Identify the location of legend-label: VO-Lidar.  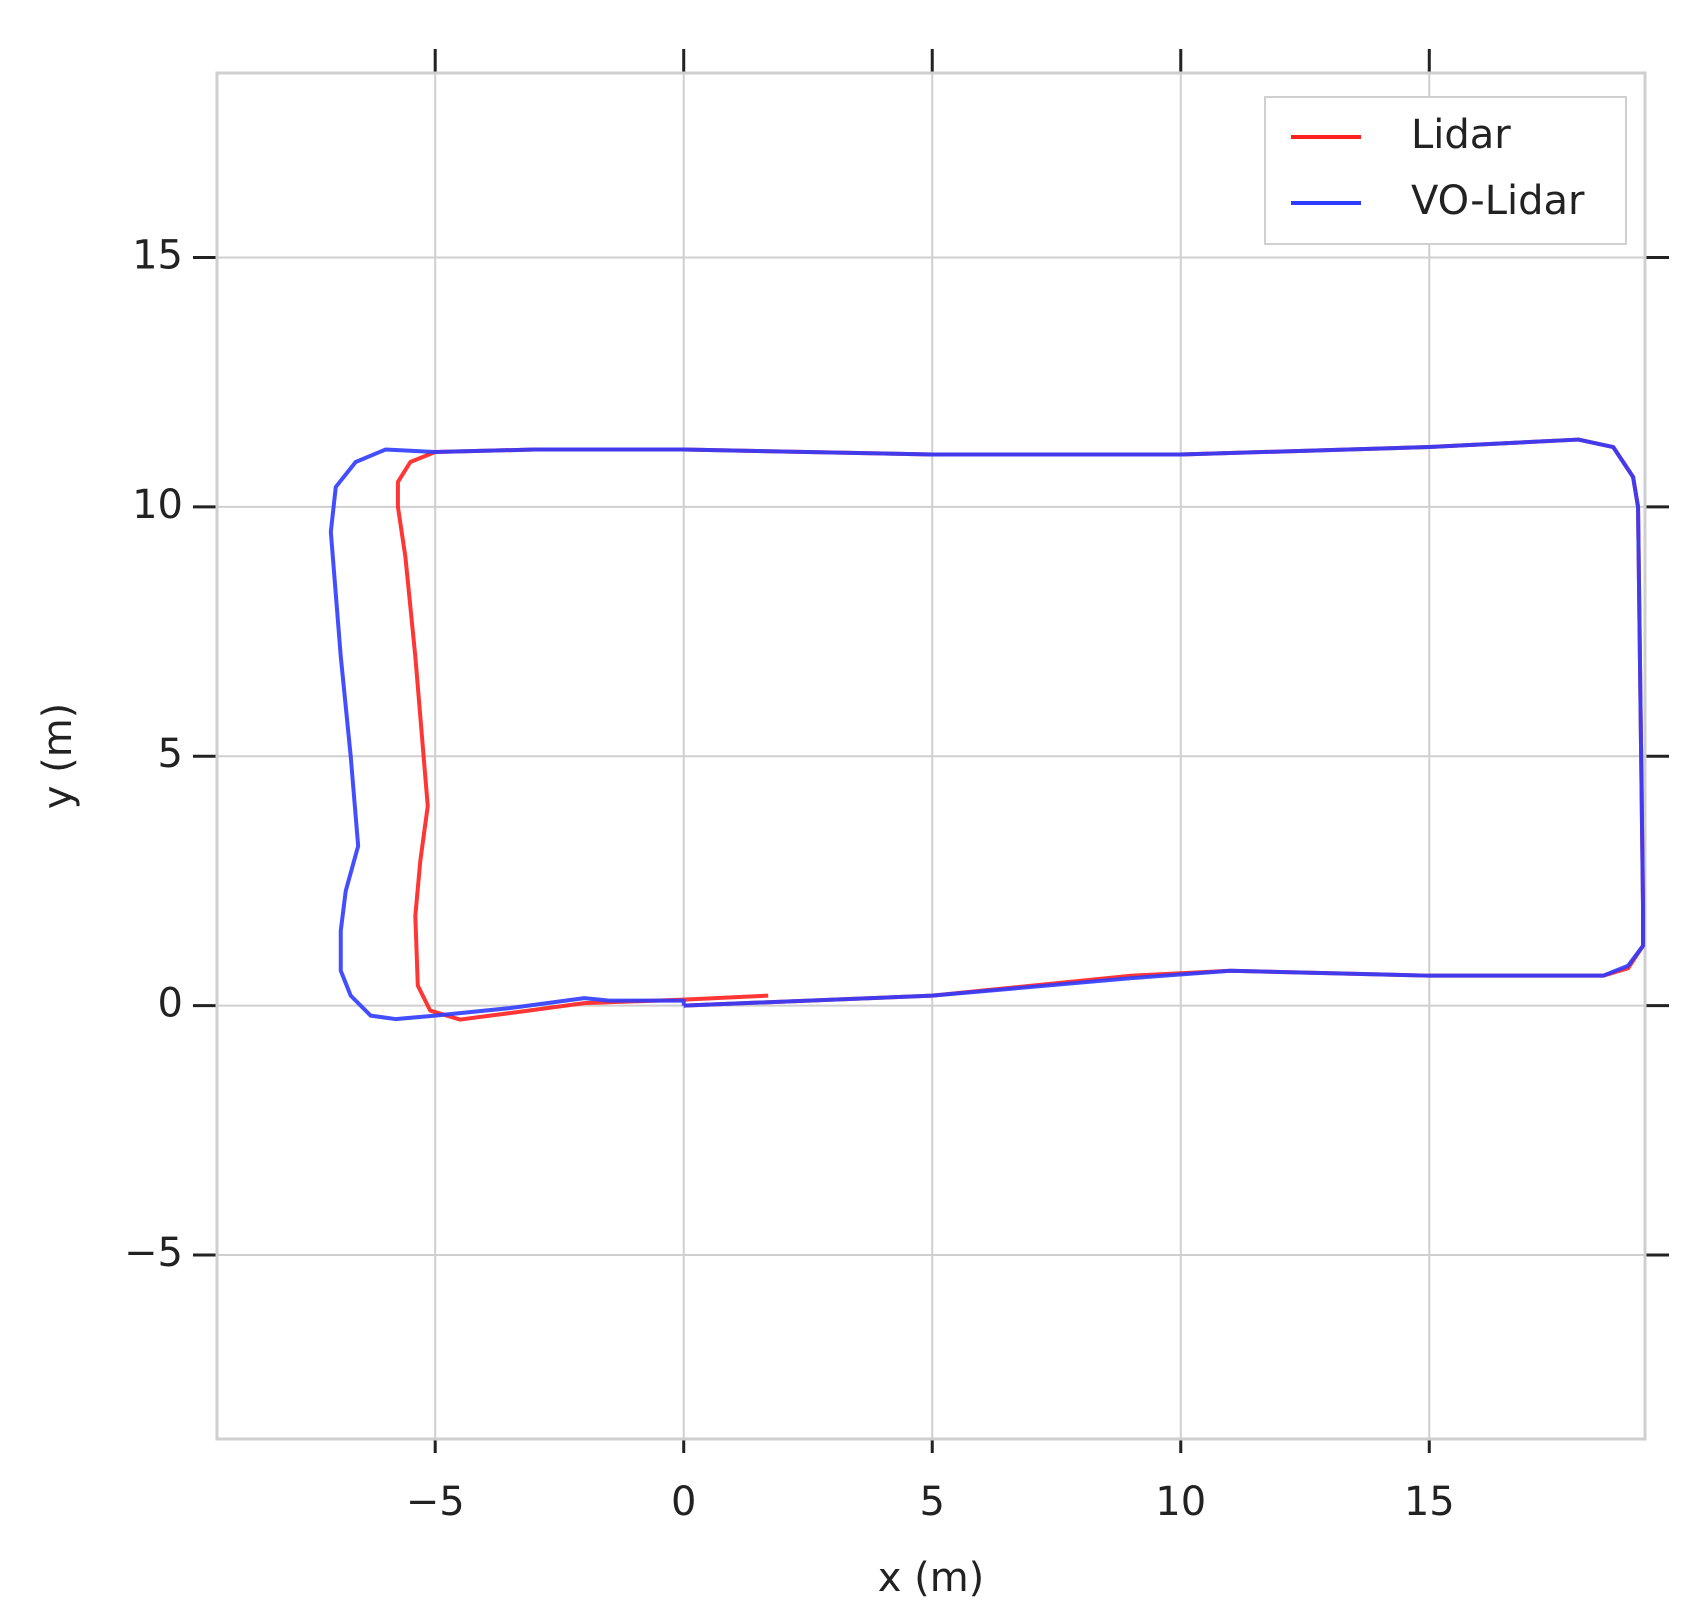
(1498, 201).